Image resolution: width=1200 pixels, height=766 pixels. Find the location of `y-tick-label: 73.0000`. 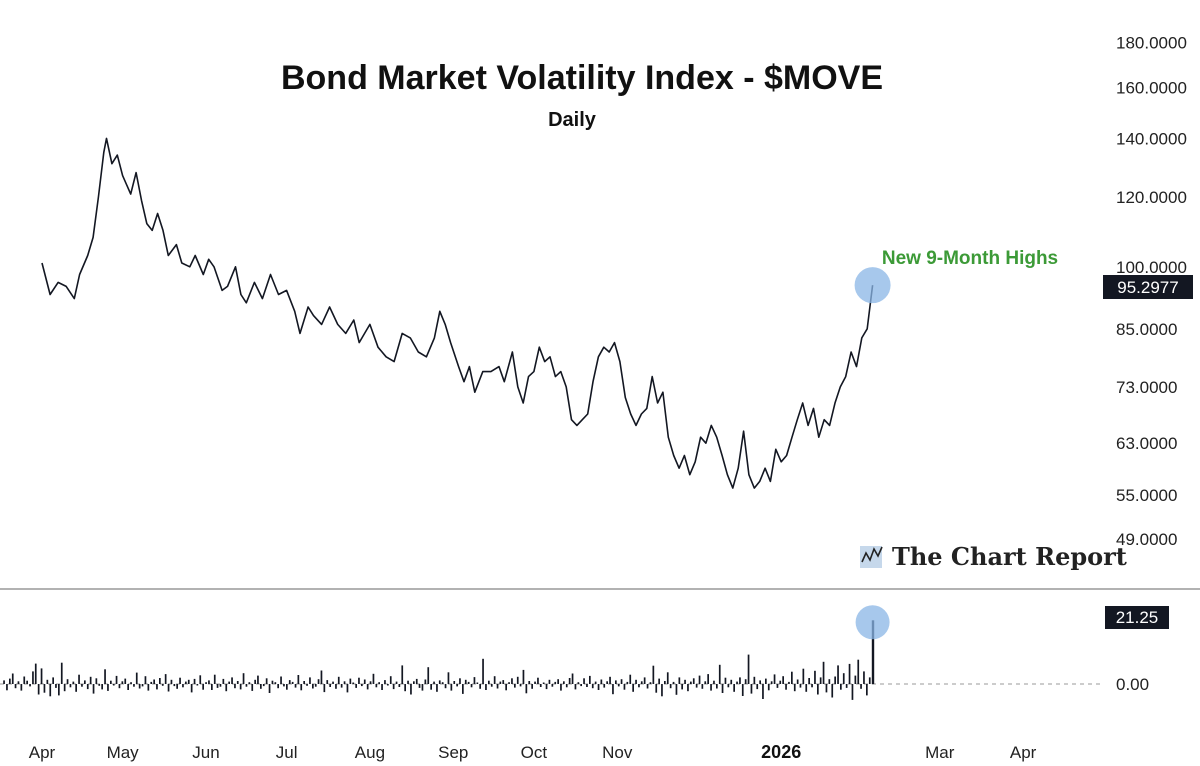

y-tick-label: 73.0000 is located at coordinates (1146, 387).